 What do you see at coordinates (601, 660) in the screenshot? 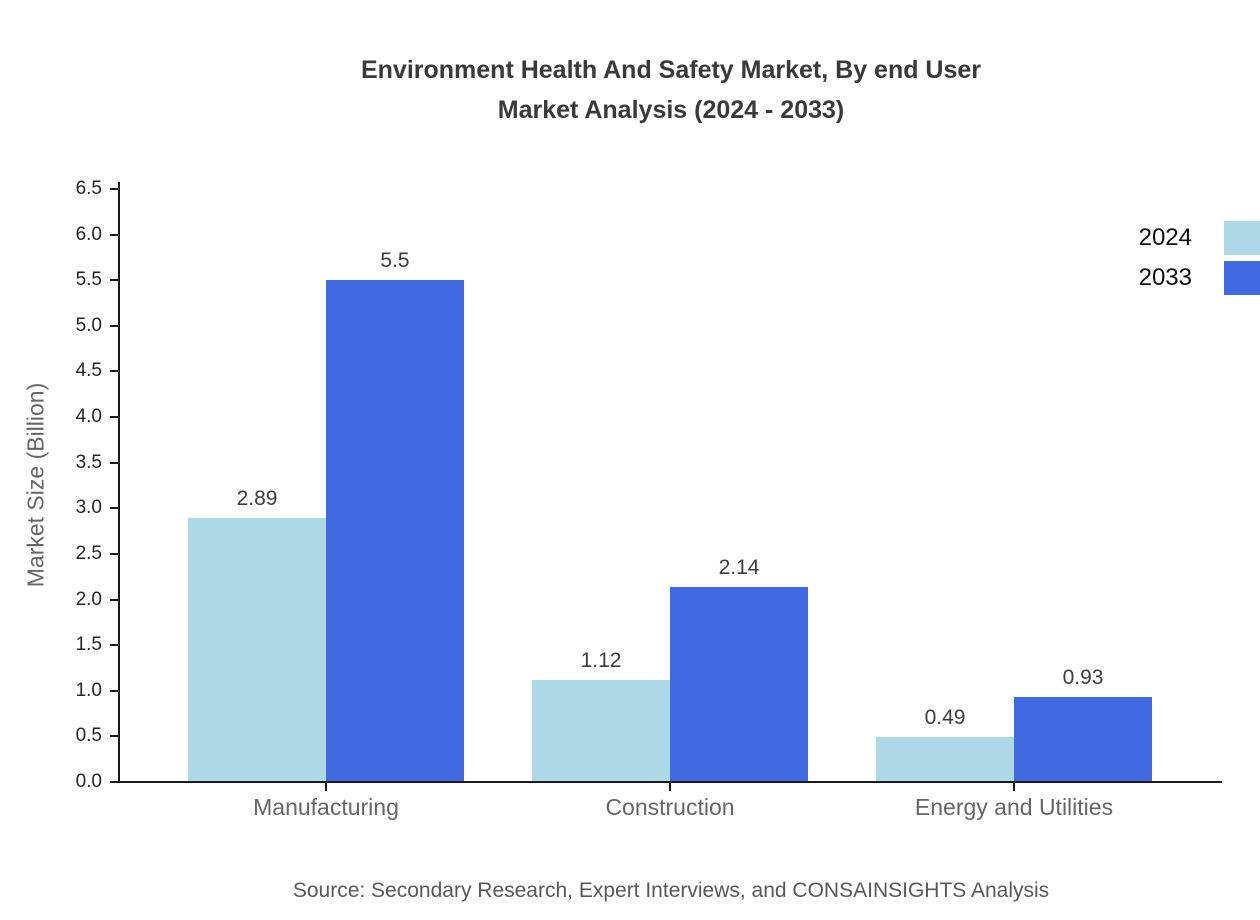
I see `bar-value-label: 1.12` at bounding box center [601, 660].